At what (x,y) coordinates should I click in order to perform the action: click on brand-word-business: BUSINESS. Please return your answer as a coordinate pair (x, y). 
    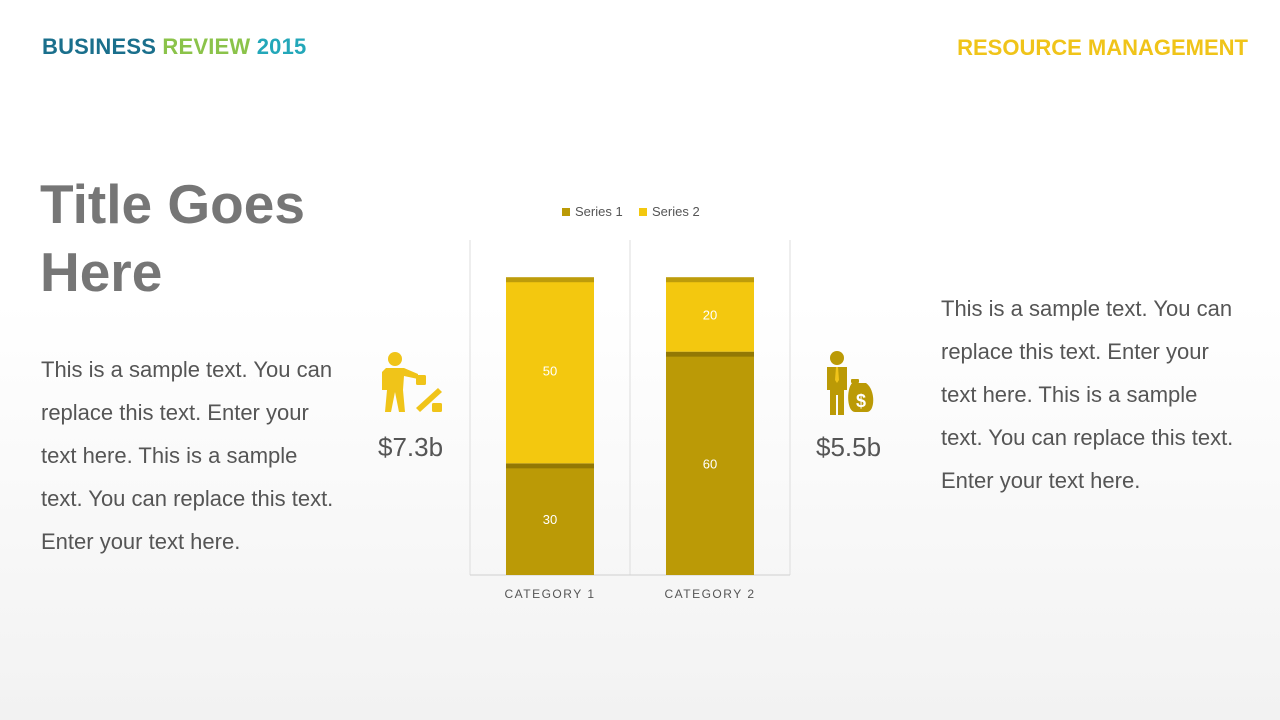
    Looking at the image, I should click on (99, 46).